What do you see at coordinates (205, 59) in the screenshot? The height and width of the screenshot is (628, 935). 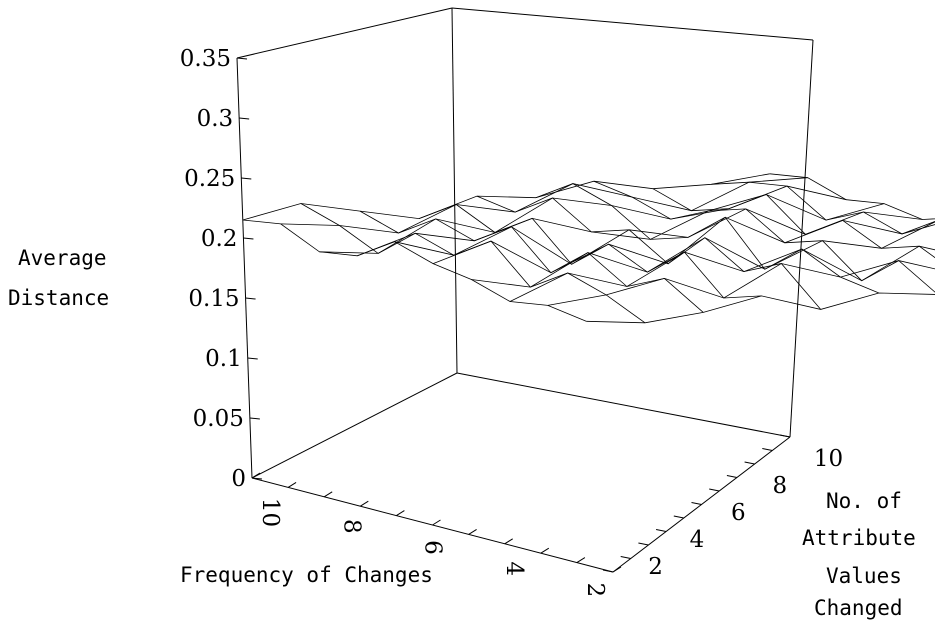 I see `z-tick-label: 0.35` at bounding box center [205, 59].